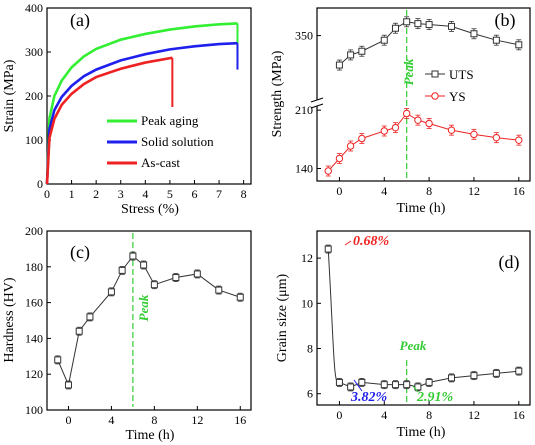 This screenshot has width=535, height=445. What do you see at coordinates (282, 317) in the screenshot?
I see `panel-d-ylabel: Grain size (μm)` at bounding box center [282, 317].